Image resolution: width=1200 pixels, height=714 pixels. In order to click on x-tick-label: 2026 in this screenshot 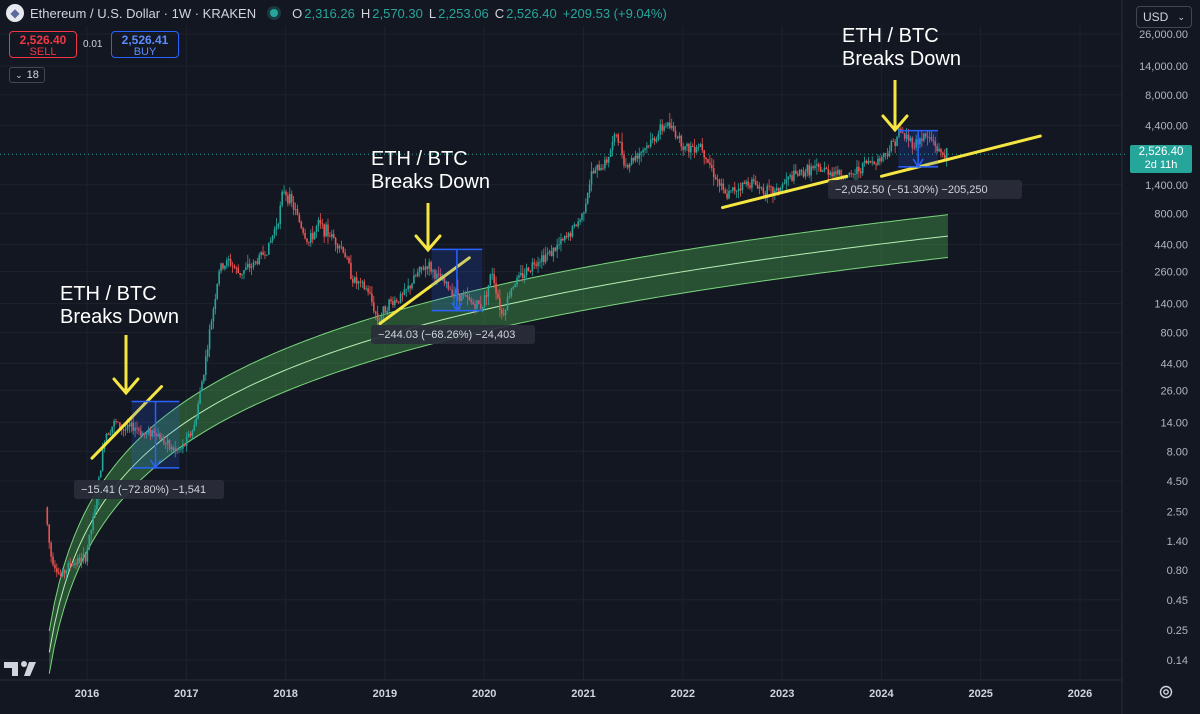, I will do `click(1080, 694)`.